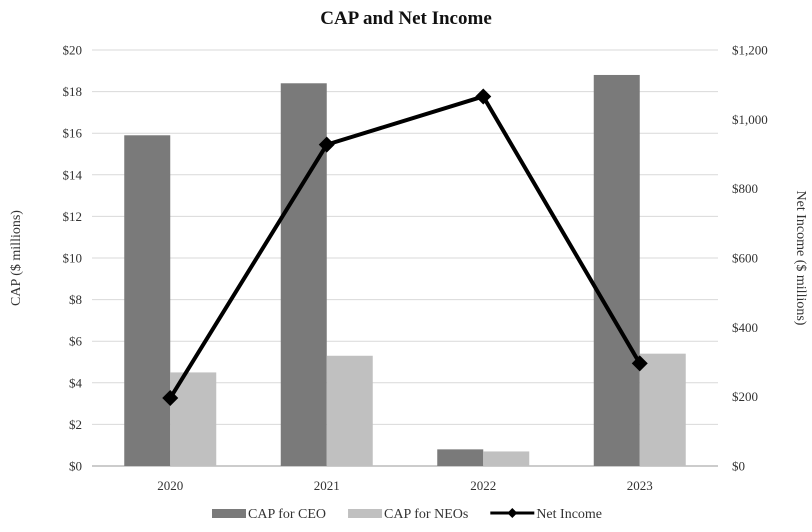 This screenshot has height=532, width=812. I want to click on legend: CAP for CEO CAP for NEOs Net Income, so click(407, 514).